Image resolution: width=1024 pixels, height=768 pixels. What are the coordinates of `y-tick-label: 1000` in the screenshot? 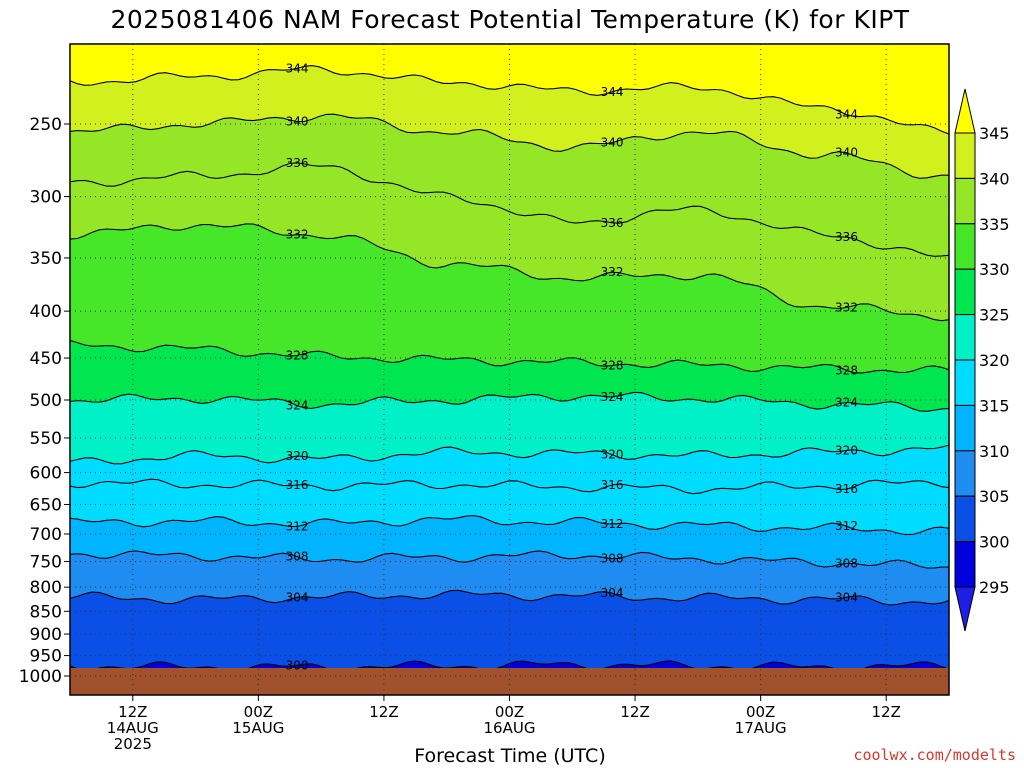 It's located at (40, 677).